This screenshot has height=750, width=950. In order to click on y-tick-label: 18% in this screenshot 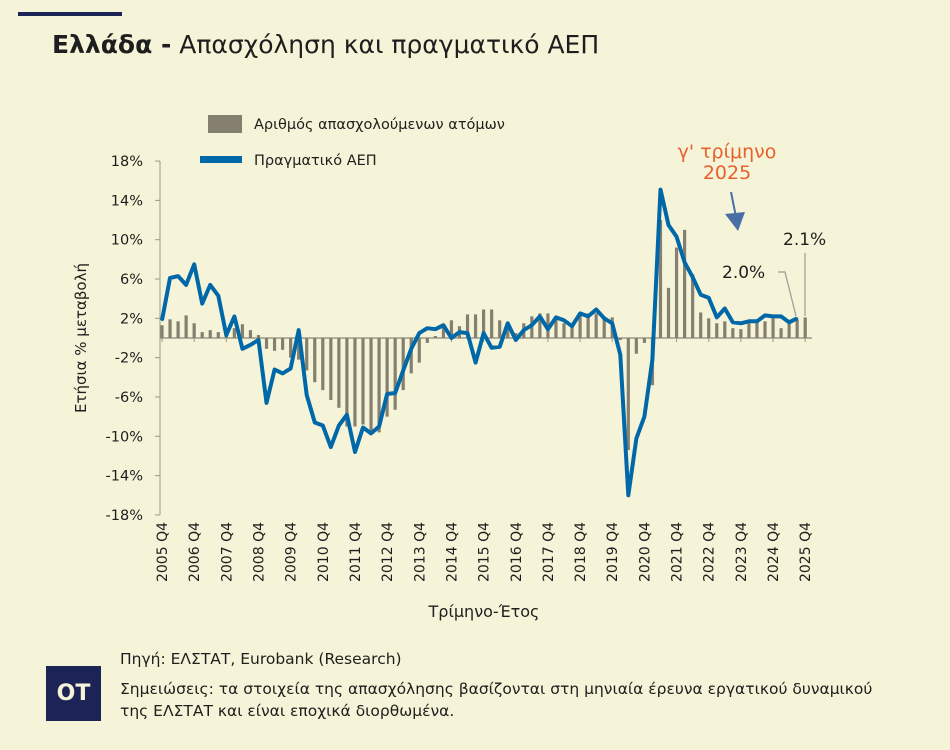, I will do `click(127, 162)`.